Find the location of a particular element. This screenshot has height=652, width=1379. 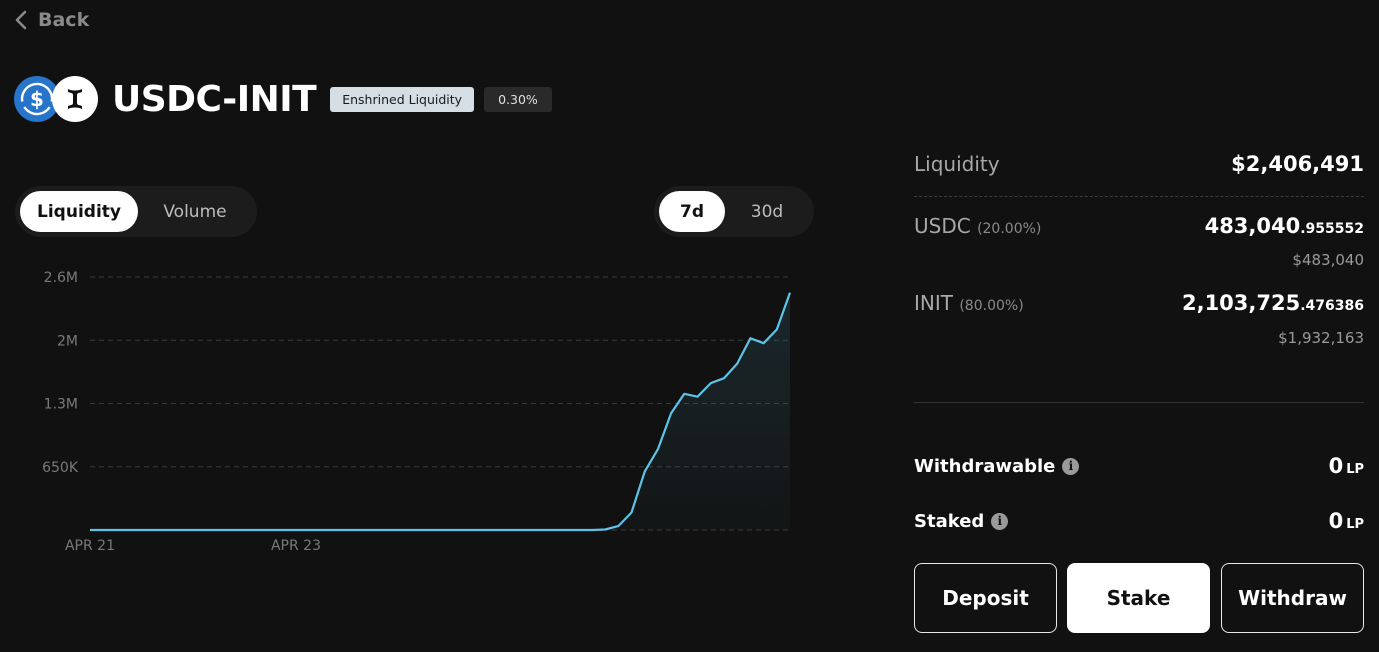

pool-header: $ USDC-INIT Enshrined Liquidity 0.30% is located at coordinates (283, 99).